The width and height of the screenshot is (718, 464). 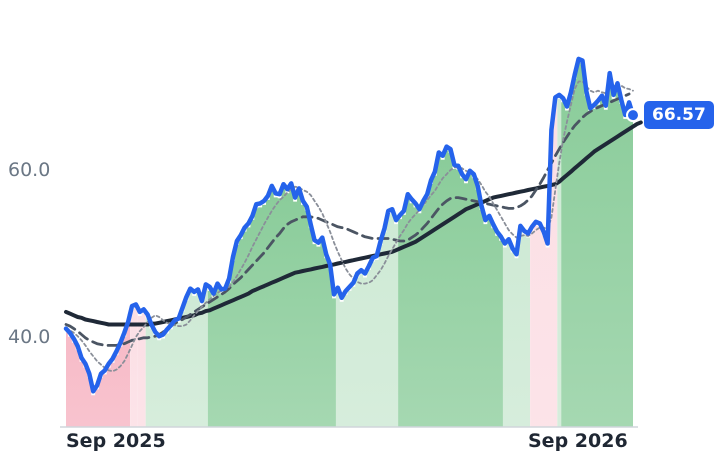 I want to click on last-point-marker, so click(x=633, y=115).